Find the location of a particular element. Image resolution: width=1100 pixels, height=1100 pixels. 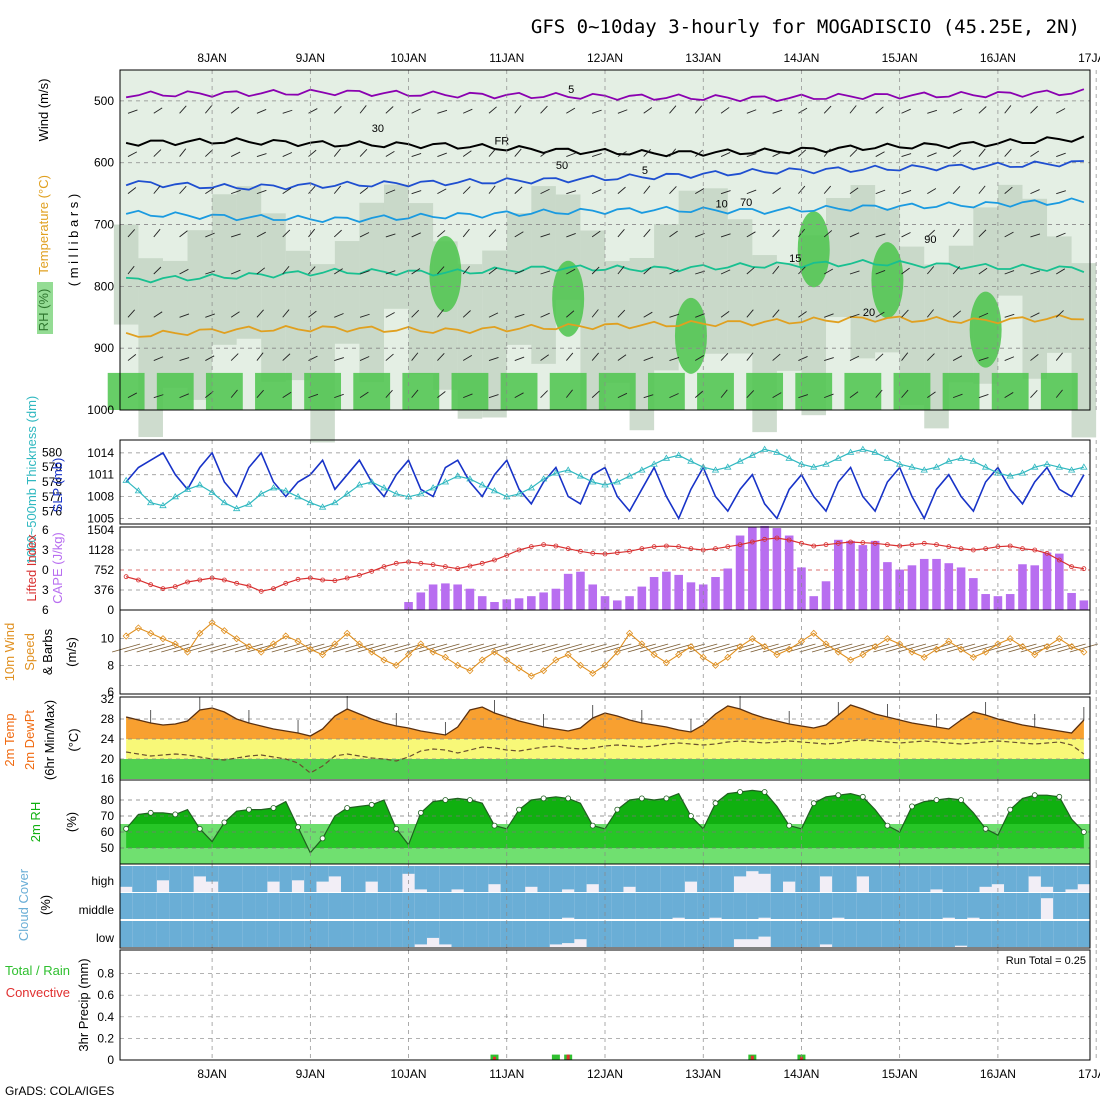

thickness-tick-label: 576 is located at coordinates (52, 512).